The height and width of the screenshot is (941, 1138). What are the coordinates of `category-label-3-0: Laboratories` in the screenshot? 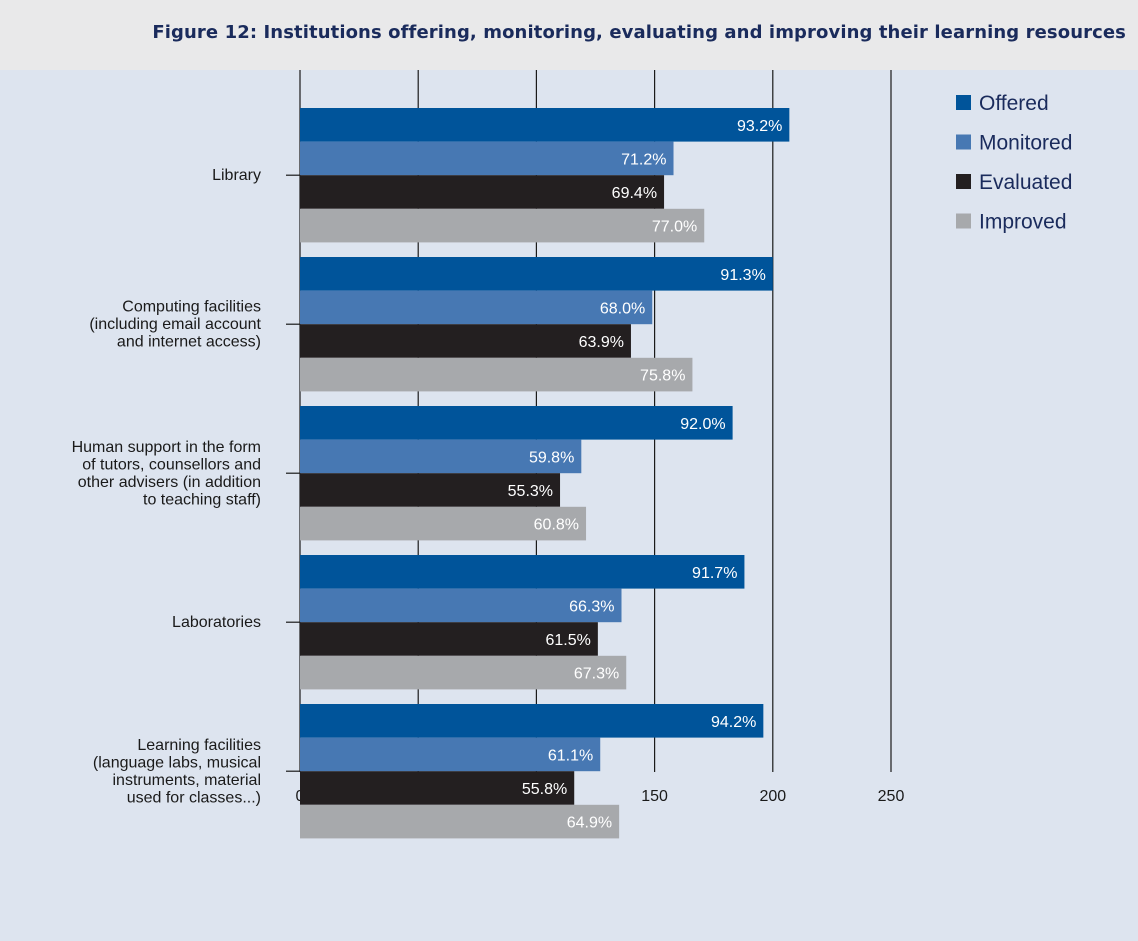 It's located at (216, 622).